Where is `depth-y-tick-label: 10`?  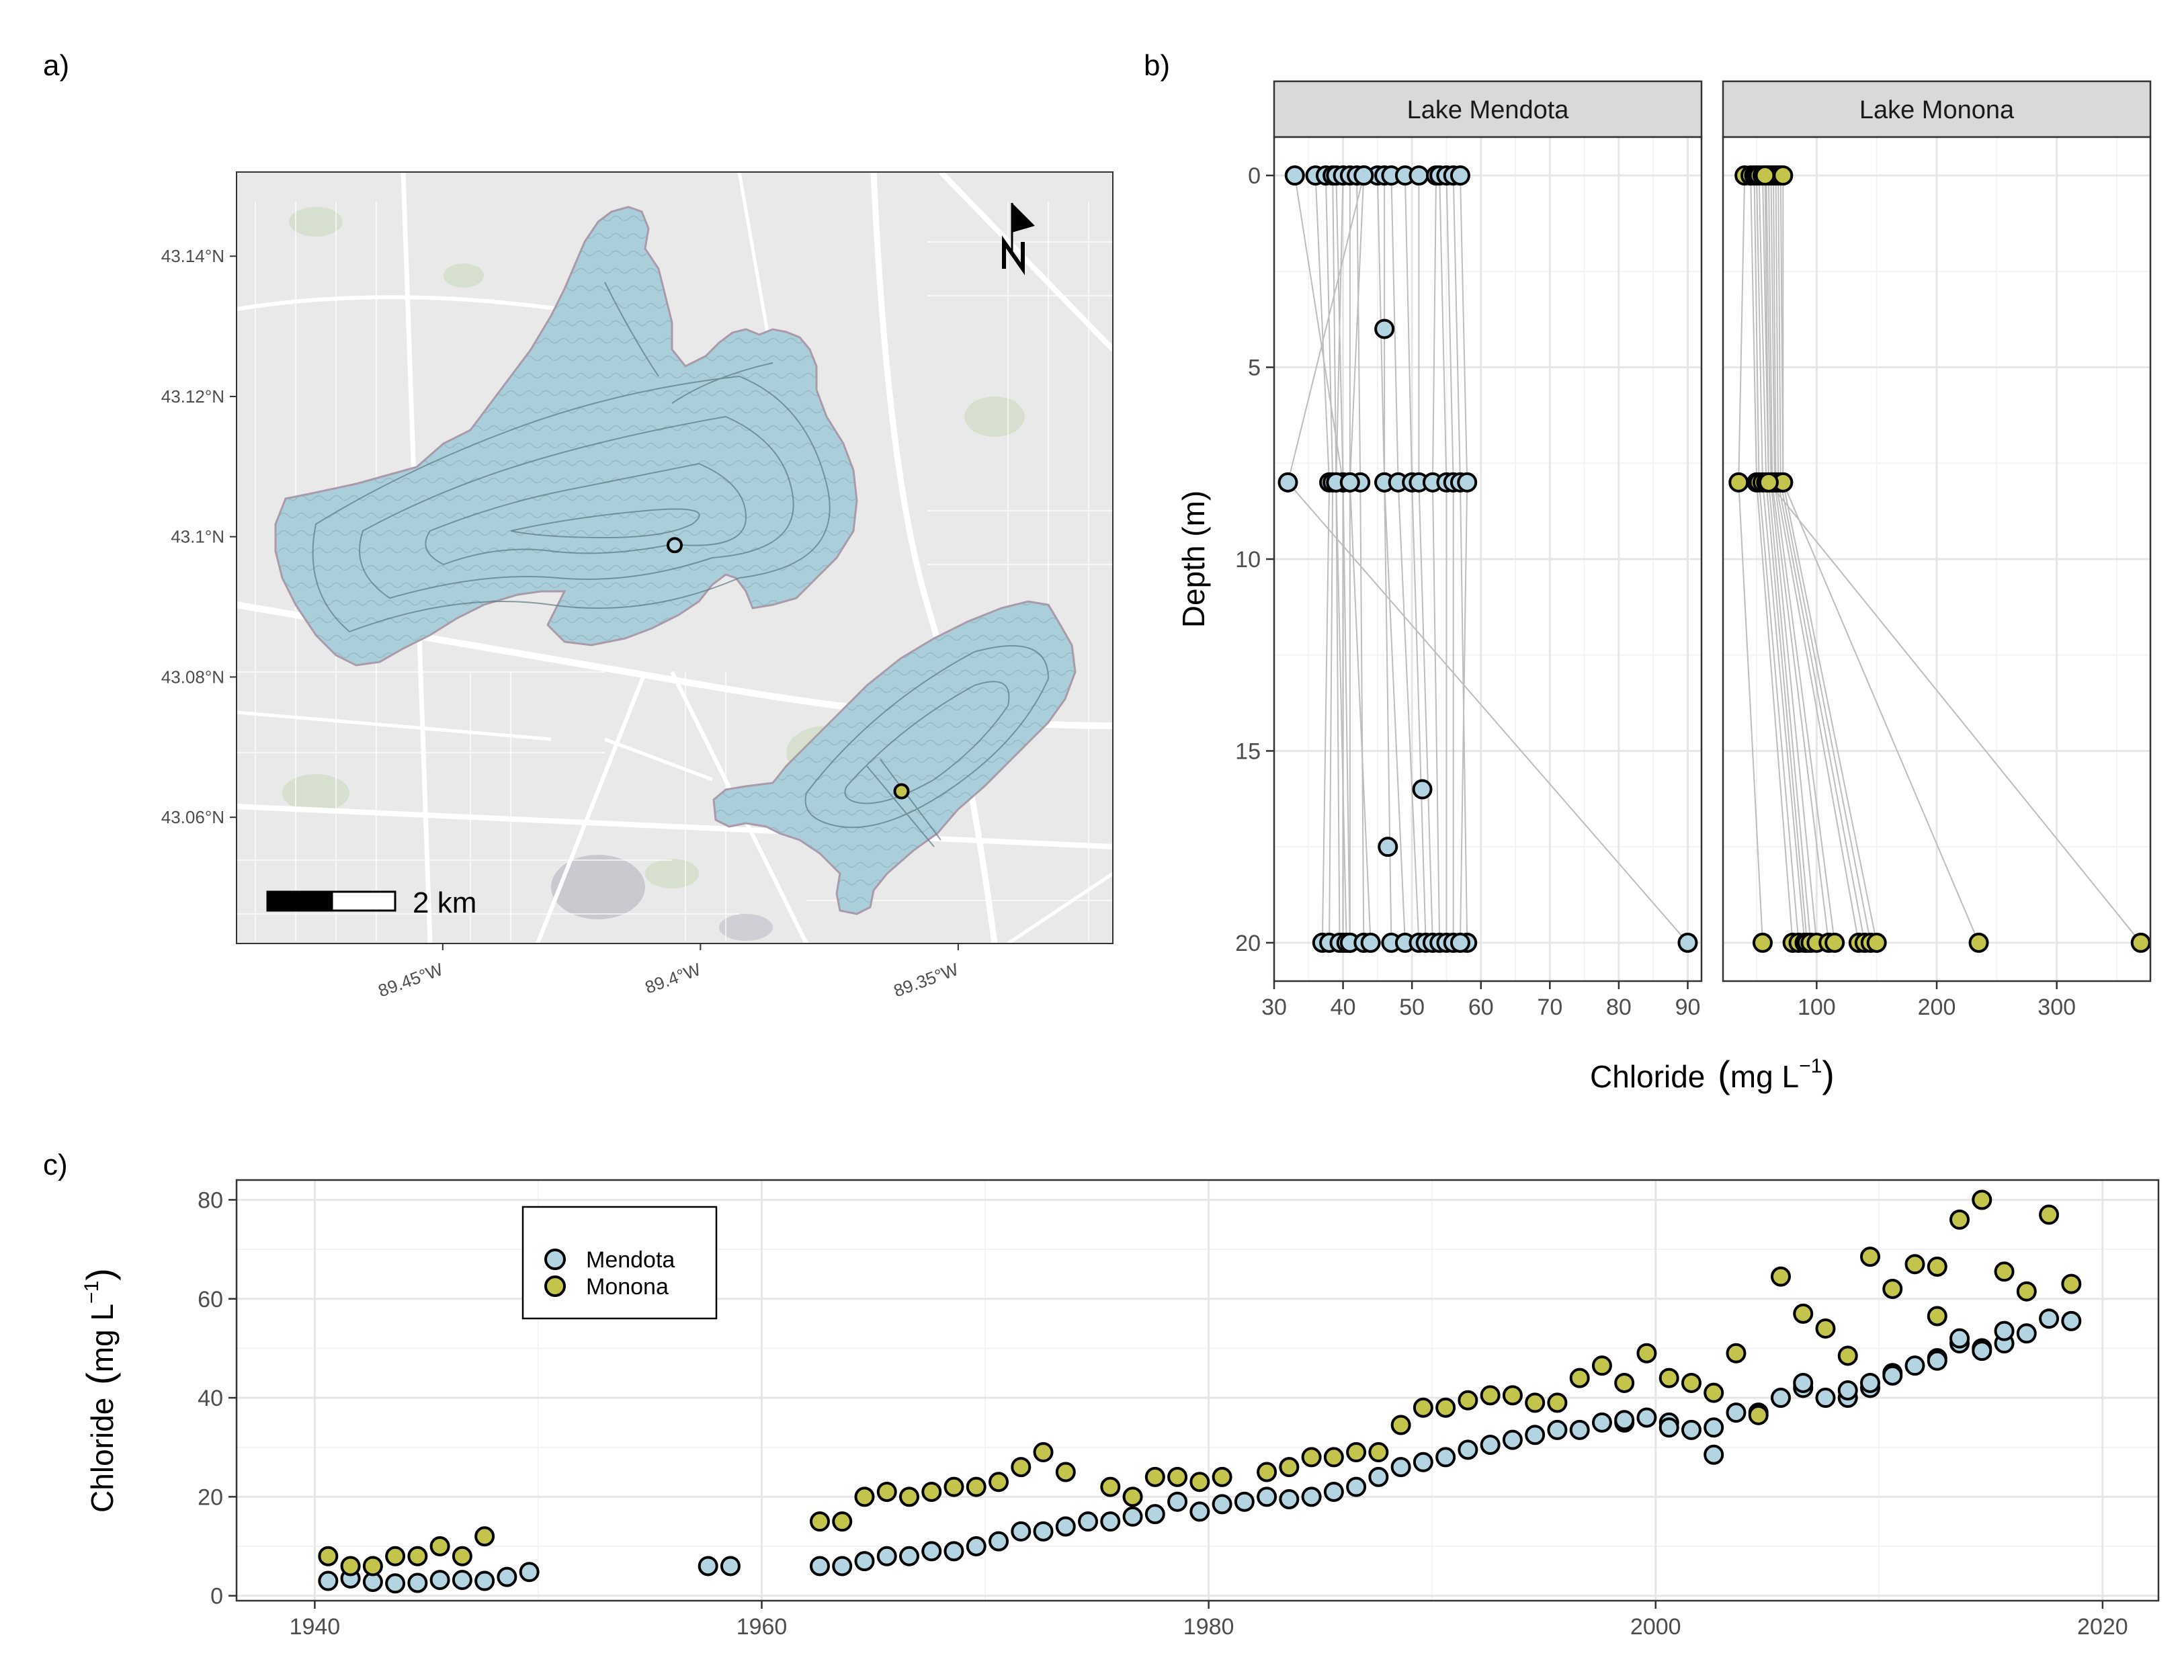
depth-y-tick-label: 10 is located at coordinates (1248, 560).